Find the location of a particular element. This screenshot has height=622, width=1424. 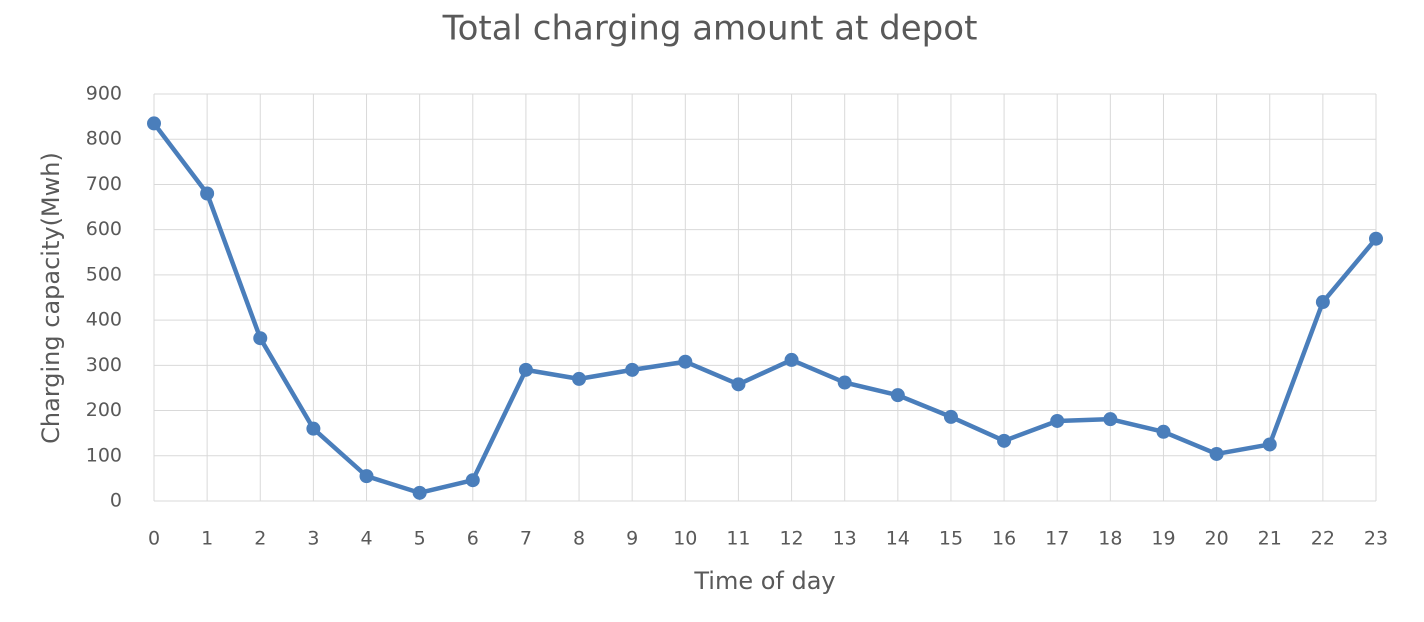

x-axis-label: Time of day is located at coordinates (764, 581).